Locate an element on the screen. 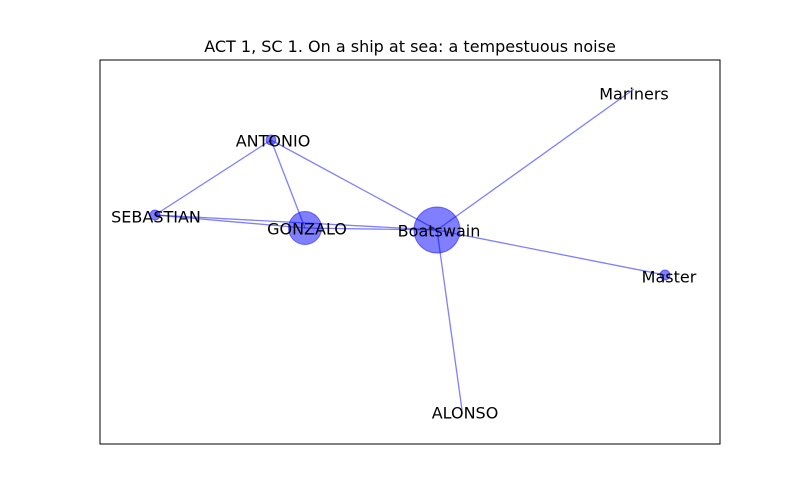  node-label-gonzalo: GONZALO is located at coordinates (307, 229).